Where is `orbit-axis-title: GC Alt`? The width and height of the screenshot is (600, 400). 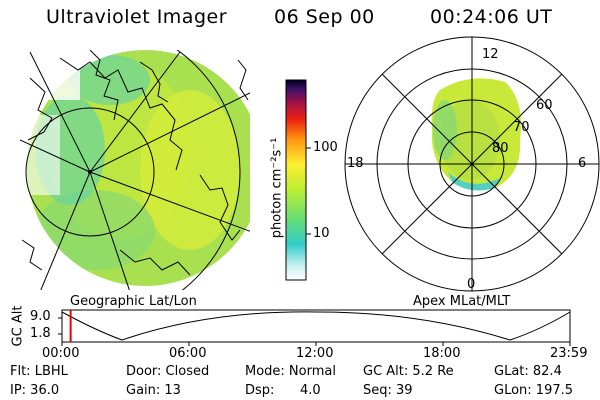 orbit-axis-title: GC Alt is located at coordinates (18, 326).